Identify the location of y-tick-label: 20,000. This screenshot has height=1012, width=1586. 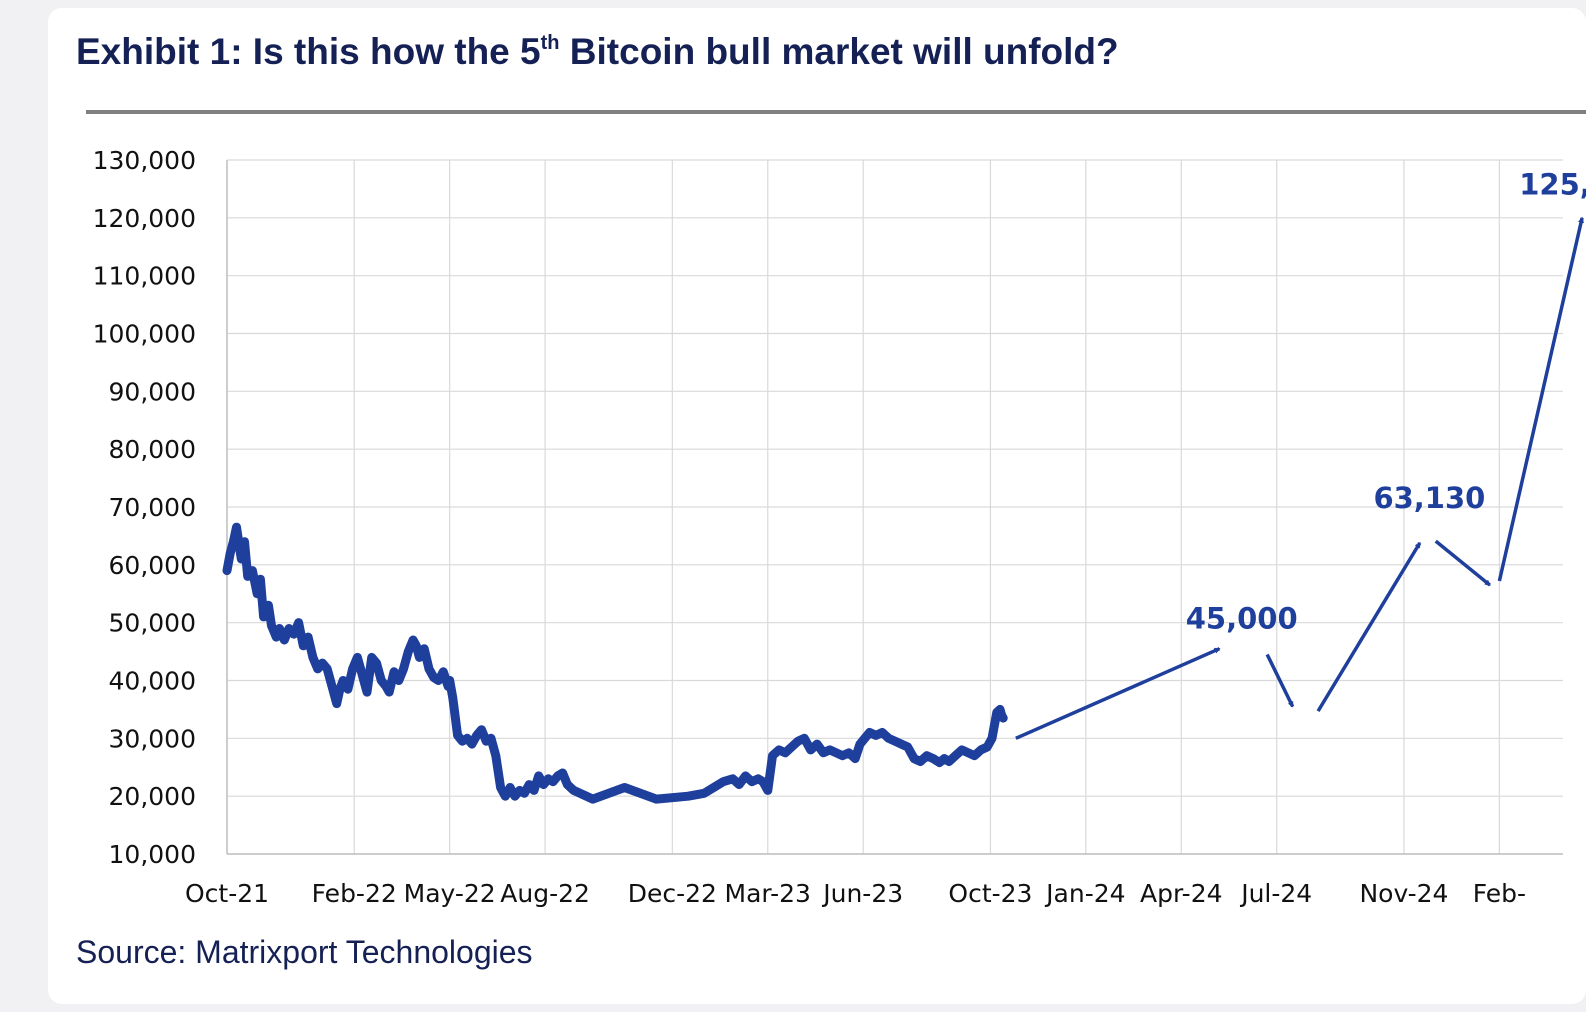
(152, 796).